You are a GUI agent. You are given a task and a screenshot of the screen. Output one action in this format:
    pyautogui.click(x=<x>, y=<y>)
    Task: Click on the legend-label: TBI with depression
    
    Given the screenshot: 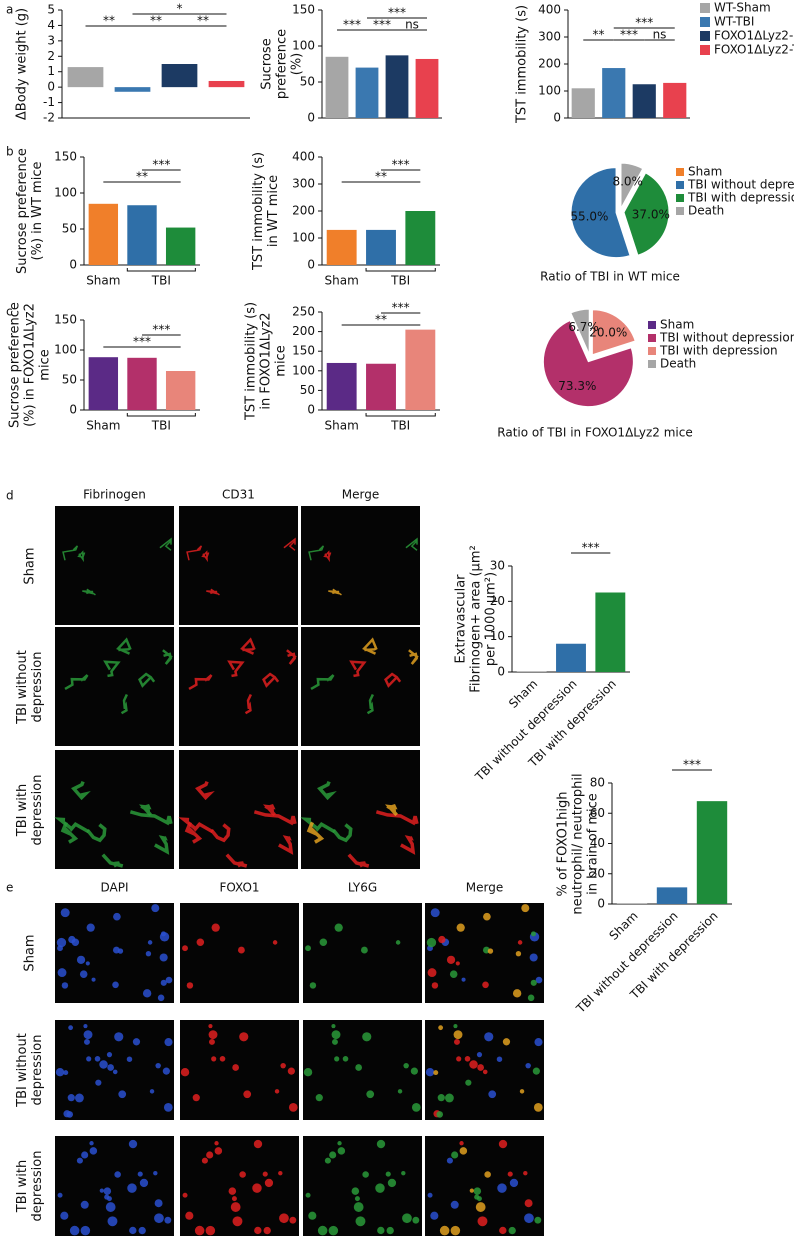 What is the action you would take?
    pyautogui.click(x=740, y=198)
    